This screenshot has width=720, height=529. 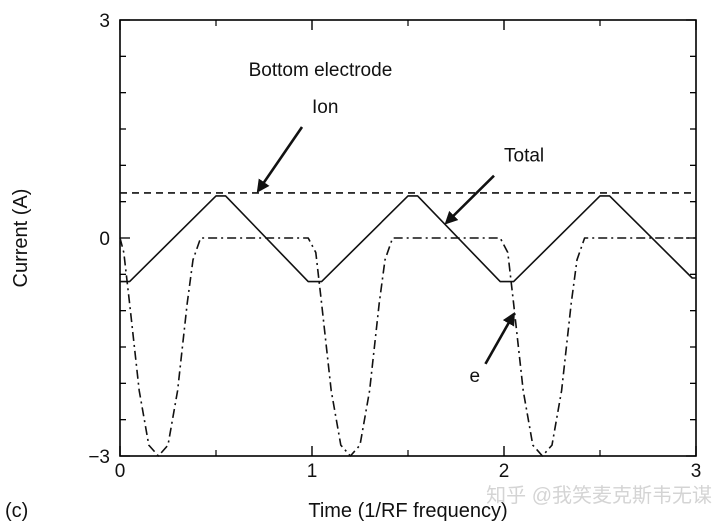 I want to click on annotation-bottom-electrode: Bottom electrode, so click(x=321, y=70).